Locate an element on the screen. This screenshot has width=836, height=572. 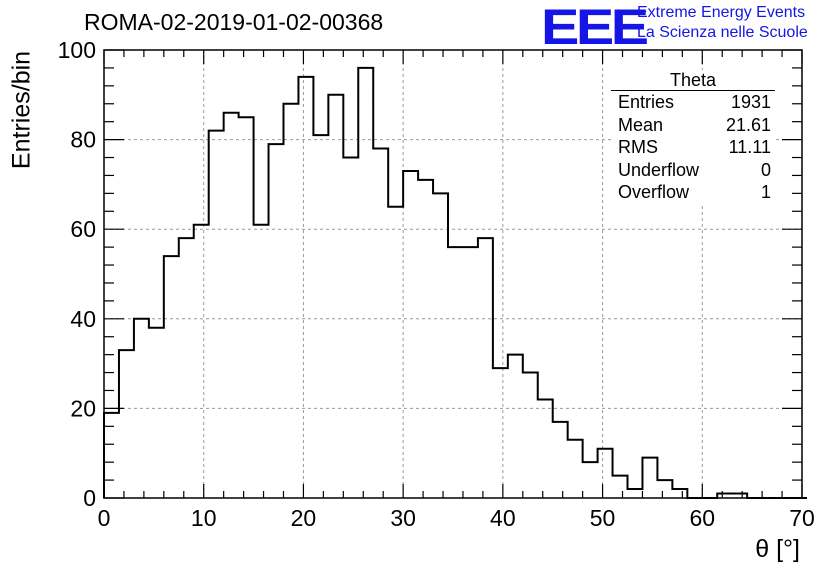
stats-row-rms: RMS 11.11 is located at coordinates (693, 147).